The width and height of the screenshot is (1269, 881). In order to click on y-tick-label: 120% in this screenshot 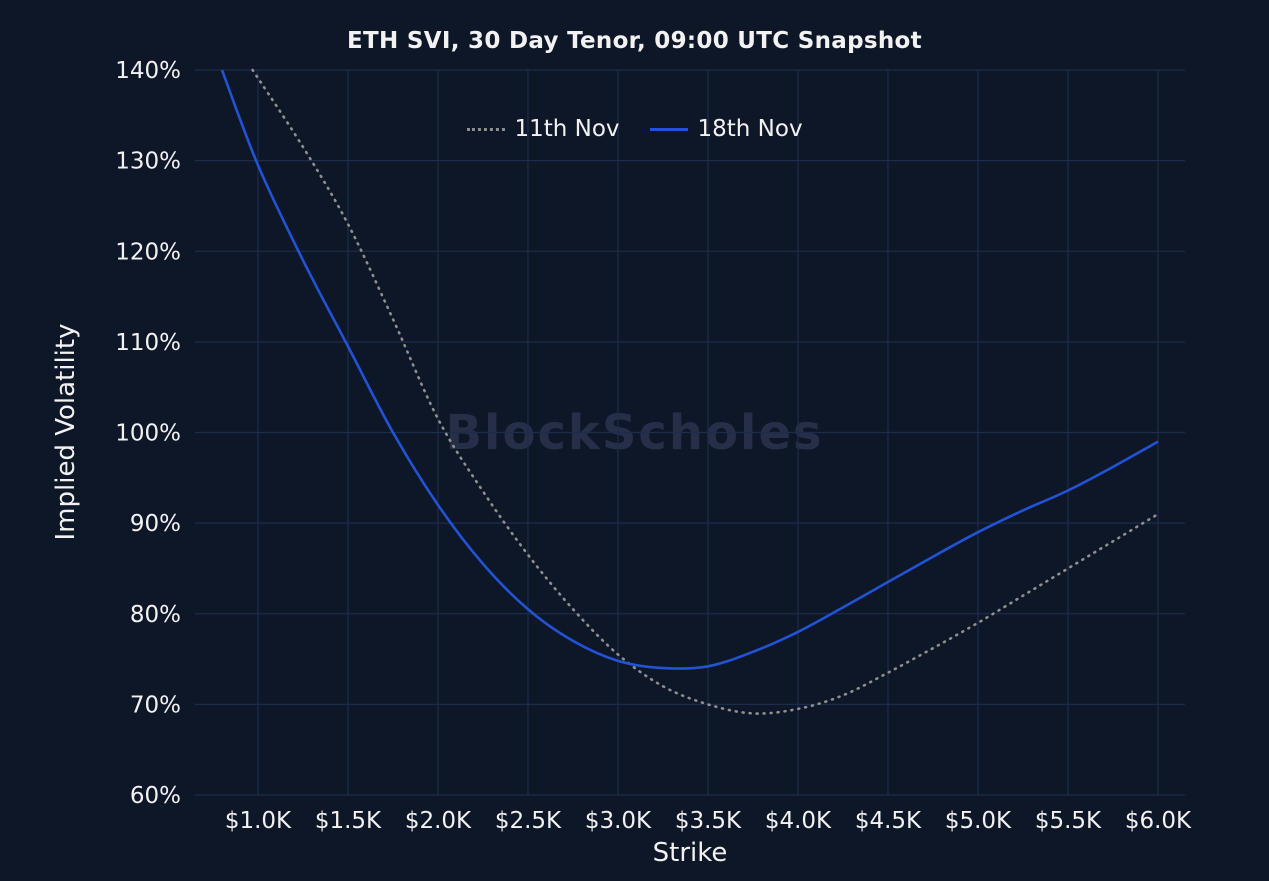, I will do `click(148, 252)`.